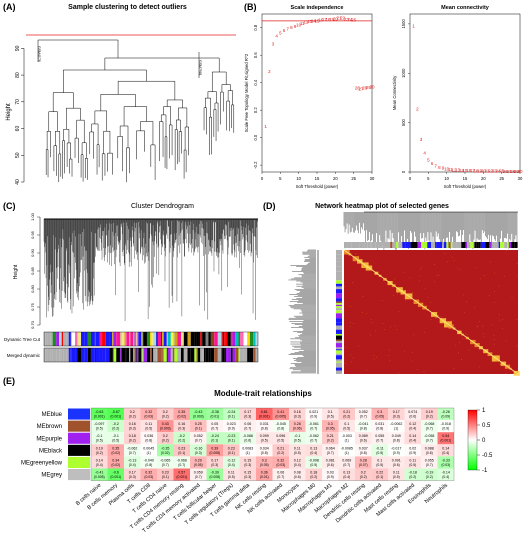  What do you see at coordinates (132, 412) in the screenshot?
I see `correlation-value: 0.2` at bounding box center [132, 412].